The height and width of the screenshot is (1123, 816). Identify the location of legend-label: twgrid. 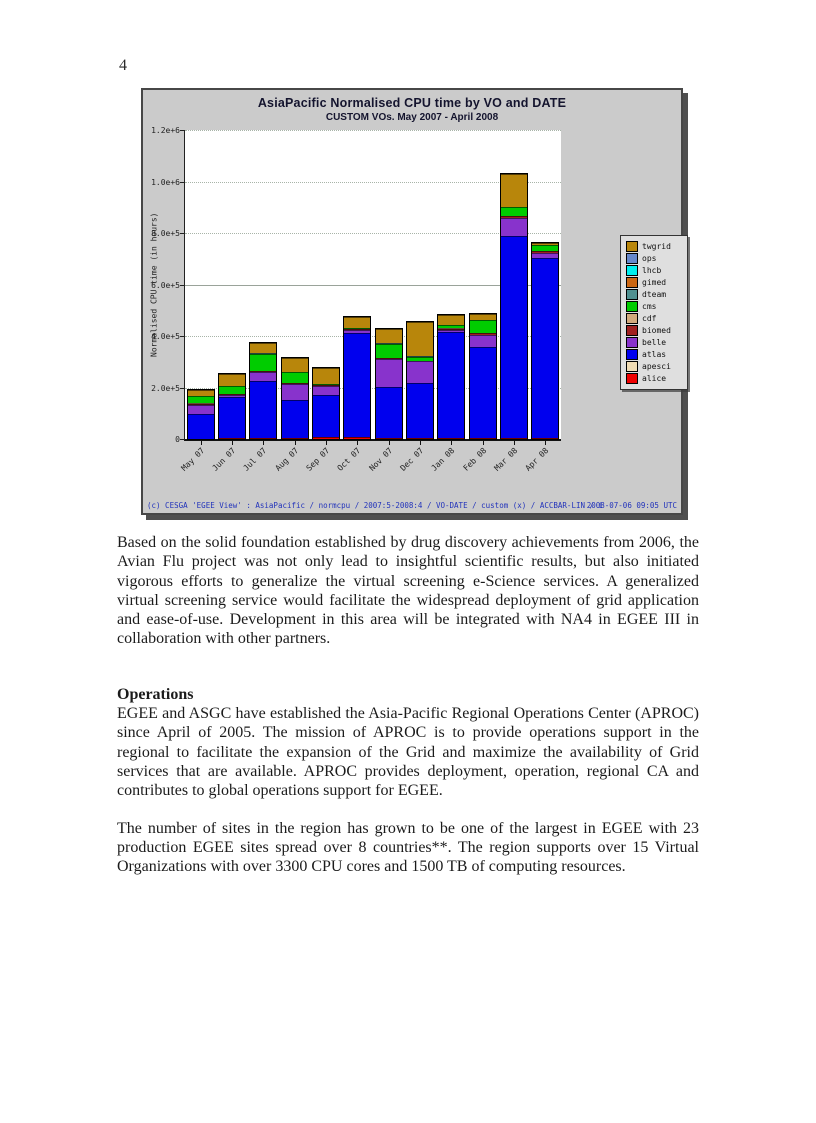
(656, 246).